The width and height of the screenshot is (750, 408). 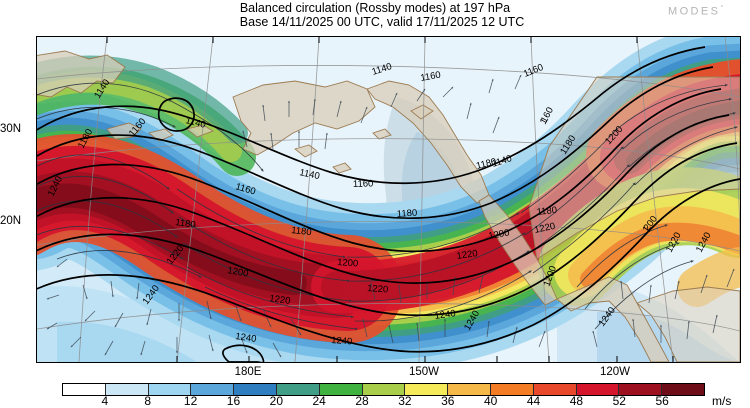 What do you see at coordinates (319, 401) in the screenshot?
I see `colorbar-tick-24: 24` at bounding box center [319, 401].